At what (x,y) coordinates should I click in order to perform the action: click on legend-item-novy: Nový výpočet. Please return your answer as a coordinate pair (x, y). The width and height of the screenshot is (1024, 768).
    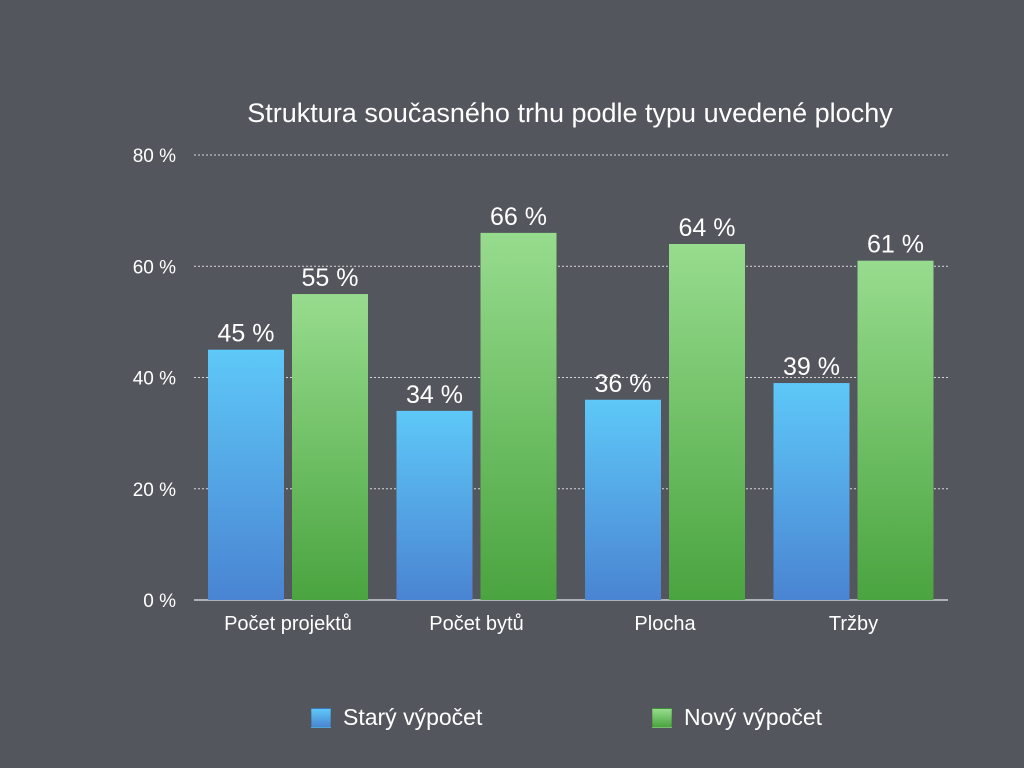
    Looking at the image, I should click on (737, 717).